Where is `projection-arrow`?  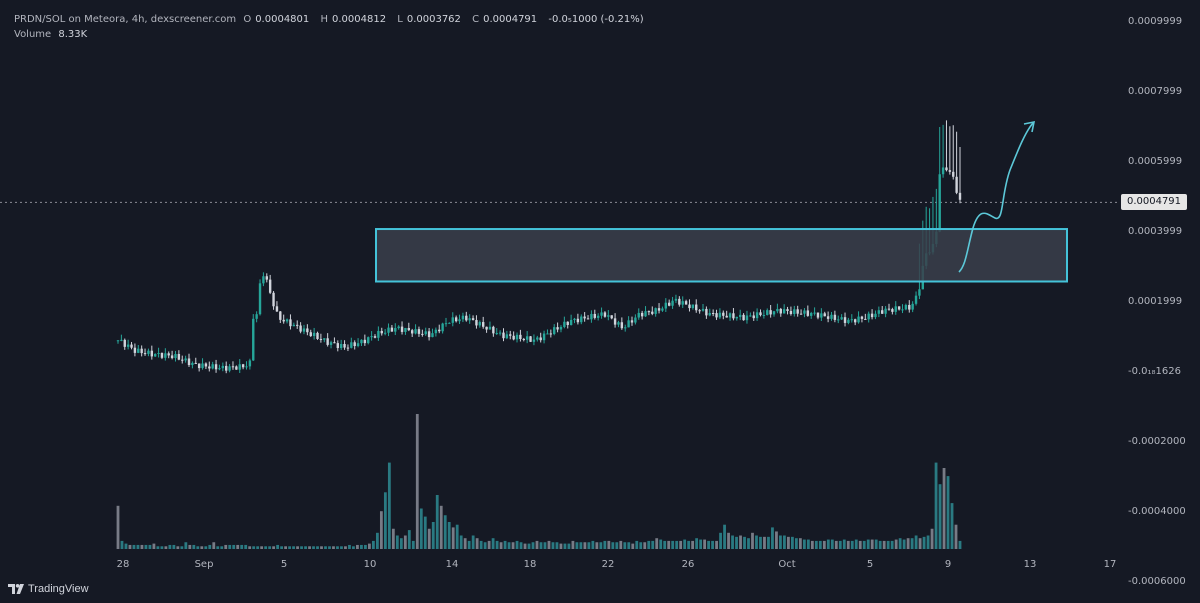
projection-arrow is located at coordinates (996, 197).